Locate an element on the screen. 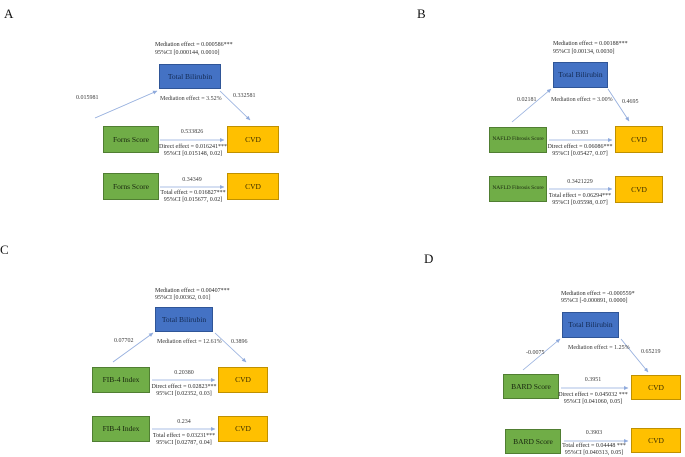 The image size is (685, 457). path-coefficient: 0.234 is located at coordinates (184, 422).